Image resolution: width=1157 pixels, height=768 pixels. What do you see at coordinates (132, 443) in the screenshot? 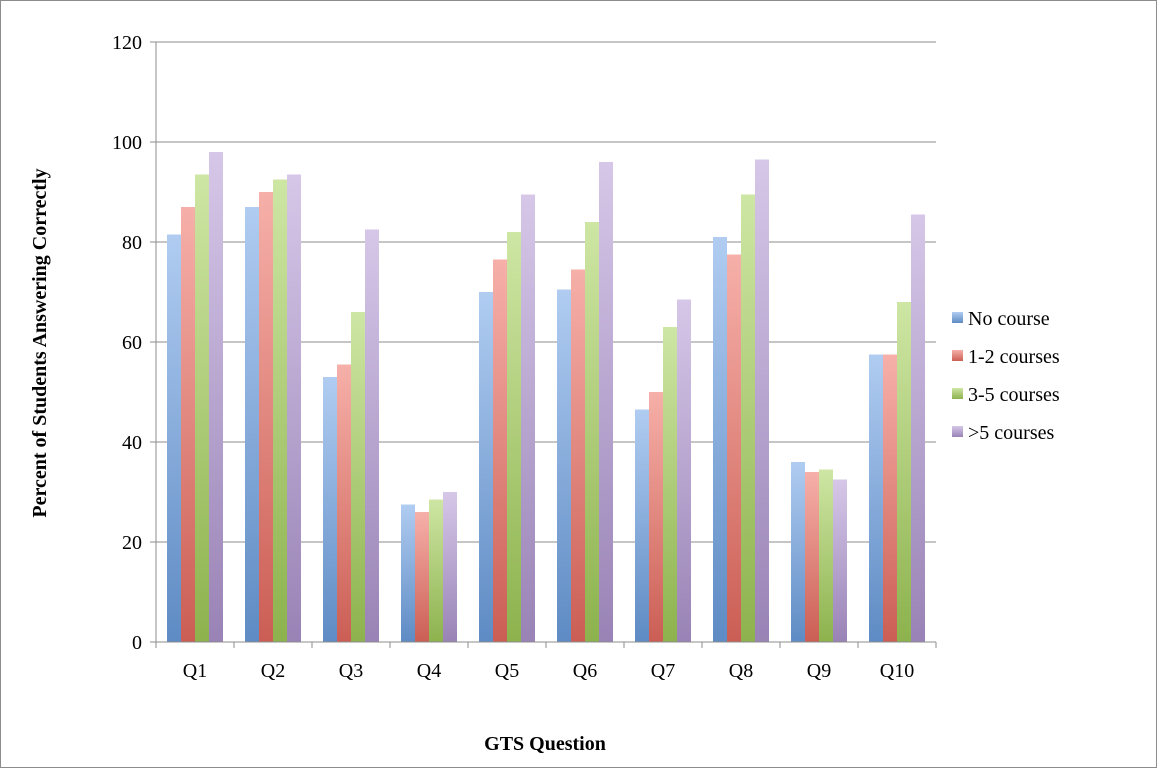
I see `y-tick-label: 40` at bounding box center [132, 443].